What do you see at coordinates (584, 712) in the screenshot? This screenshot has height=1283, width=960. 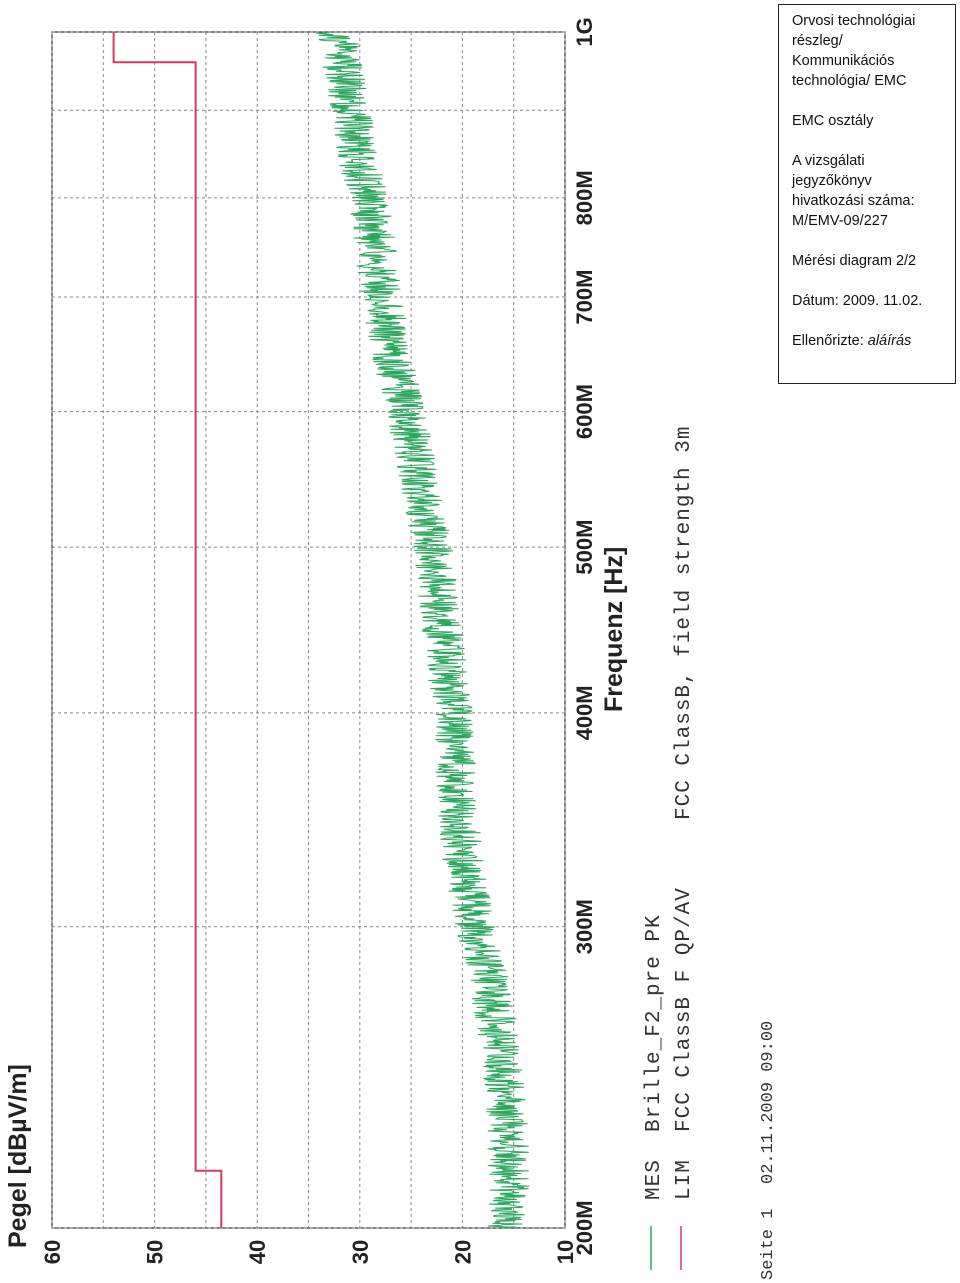 I see `x-tick-label: 400M` at bounding box center [584, 712].